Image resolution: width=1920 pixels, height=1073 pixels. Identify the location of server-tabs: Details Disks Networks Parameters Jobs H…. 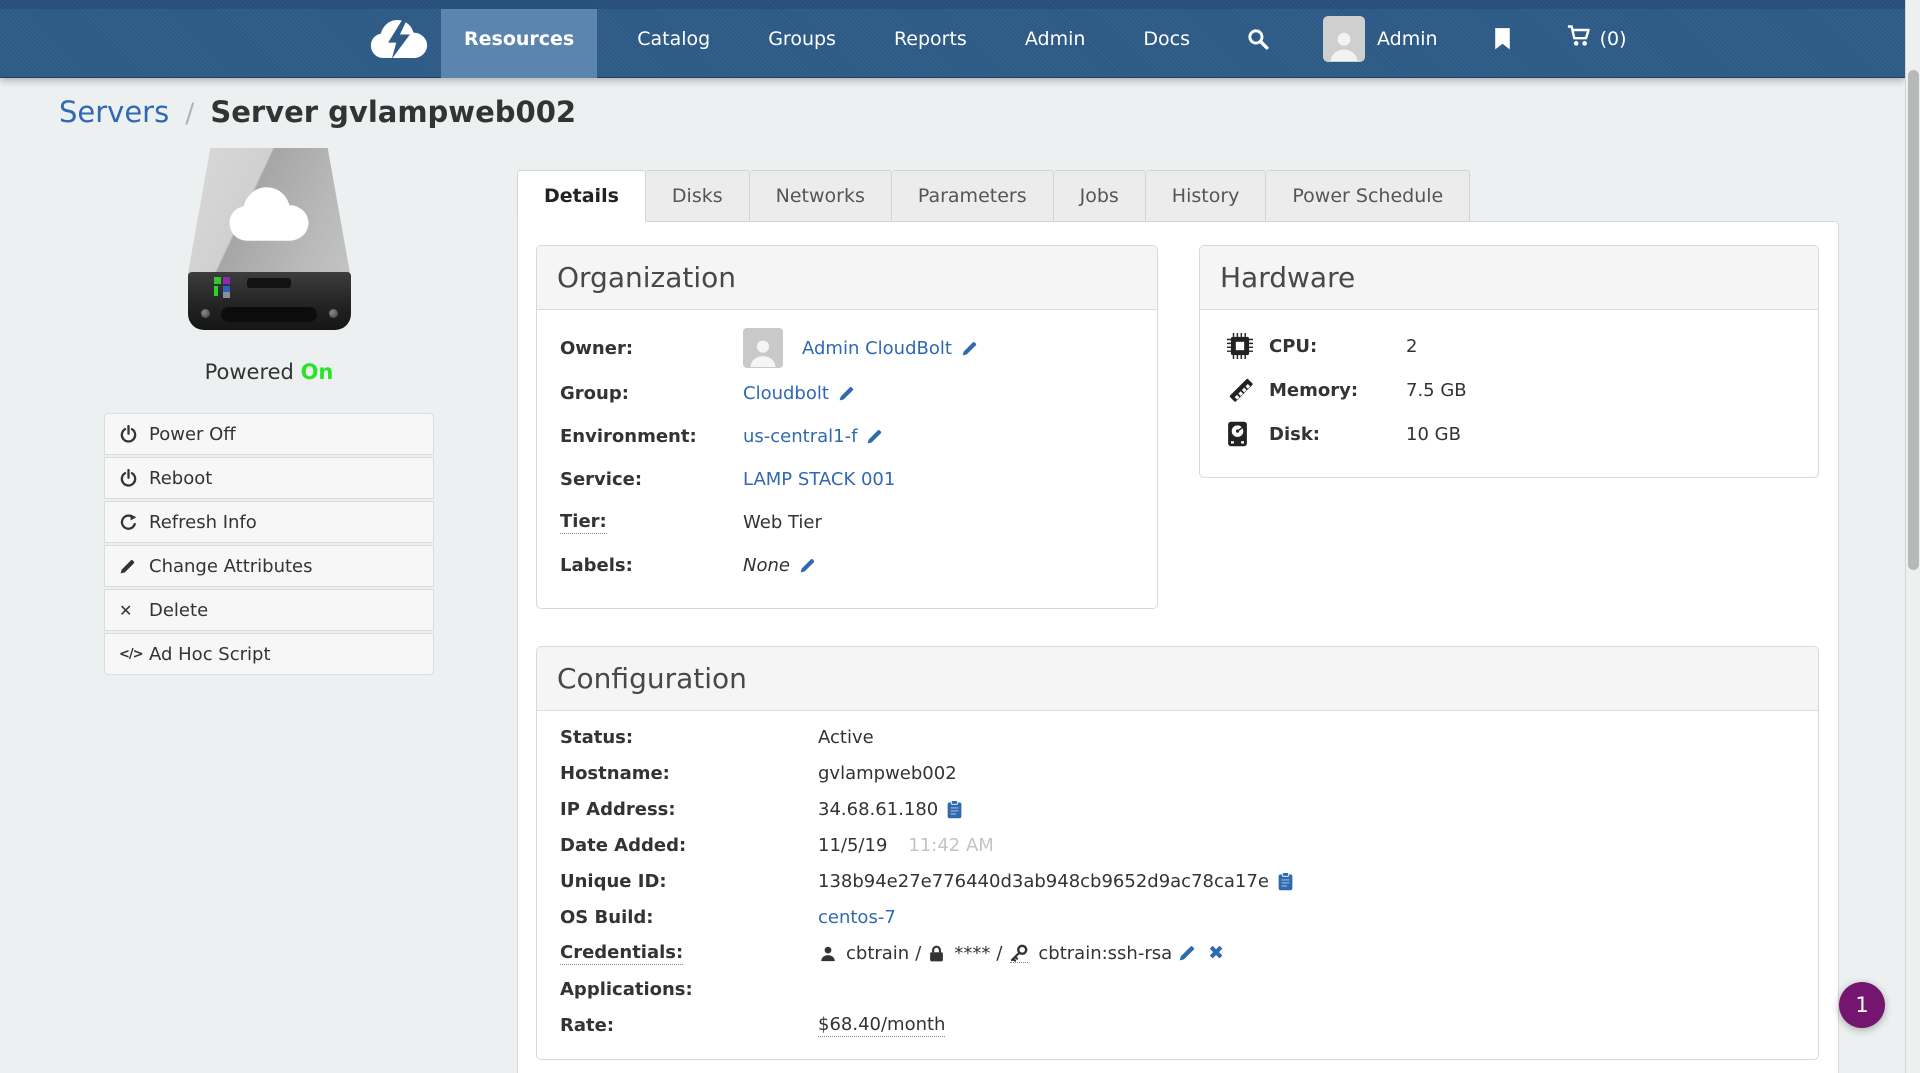
(994, 196).